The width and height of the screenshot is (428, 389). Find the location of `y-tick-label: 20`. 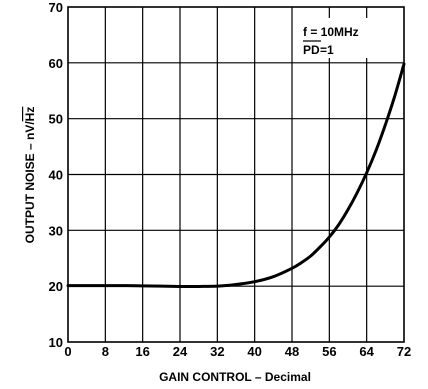

y-tick-label: 20 is located at coordinates (56, 286).